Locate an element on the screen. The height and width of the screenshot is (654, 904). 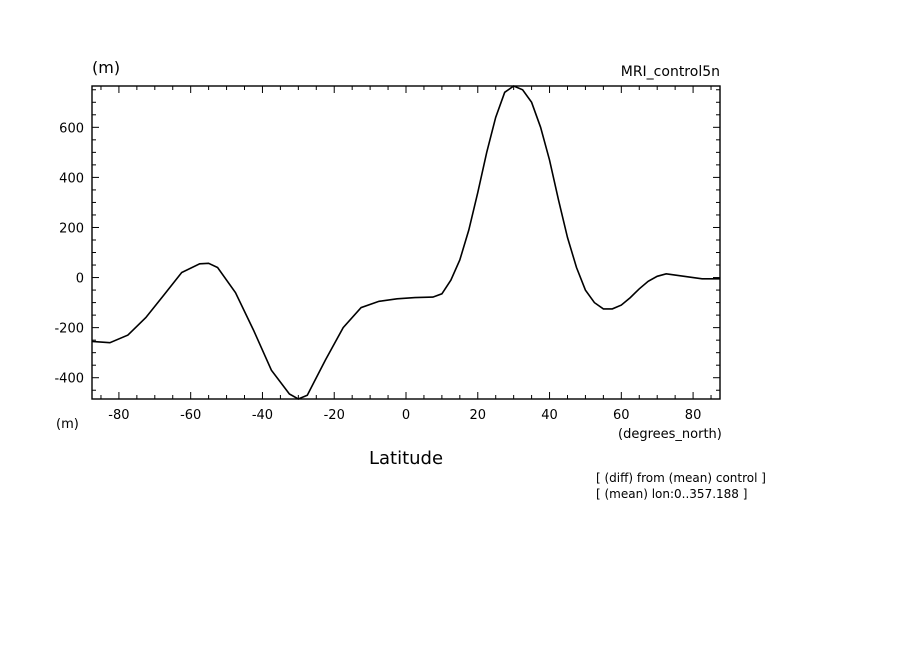
x-unit-label: (degrees_north) is located at coordinates (670, 434).